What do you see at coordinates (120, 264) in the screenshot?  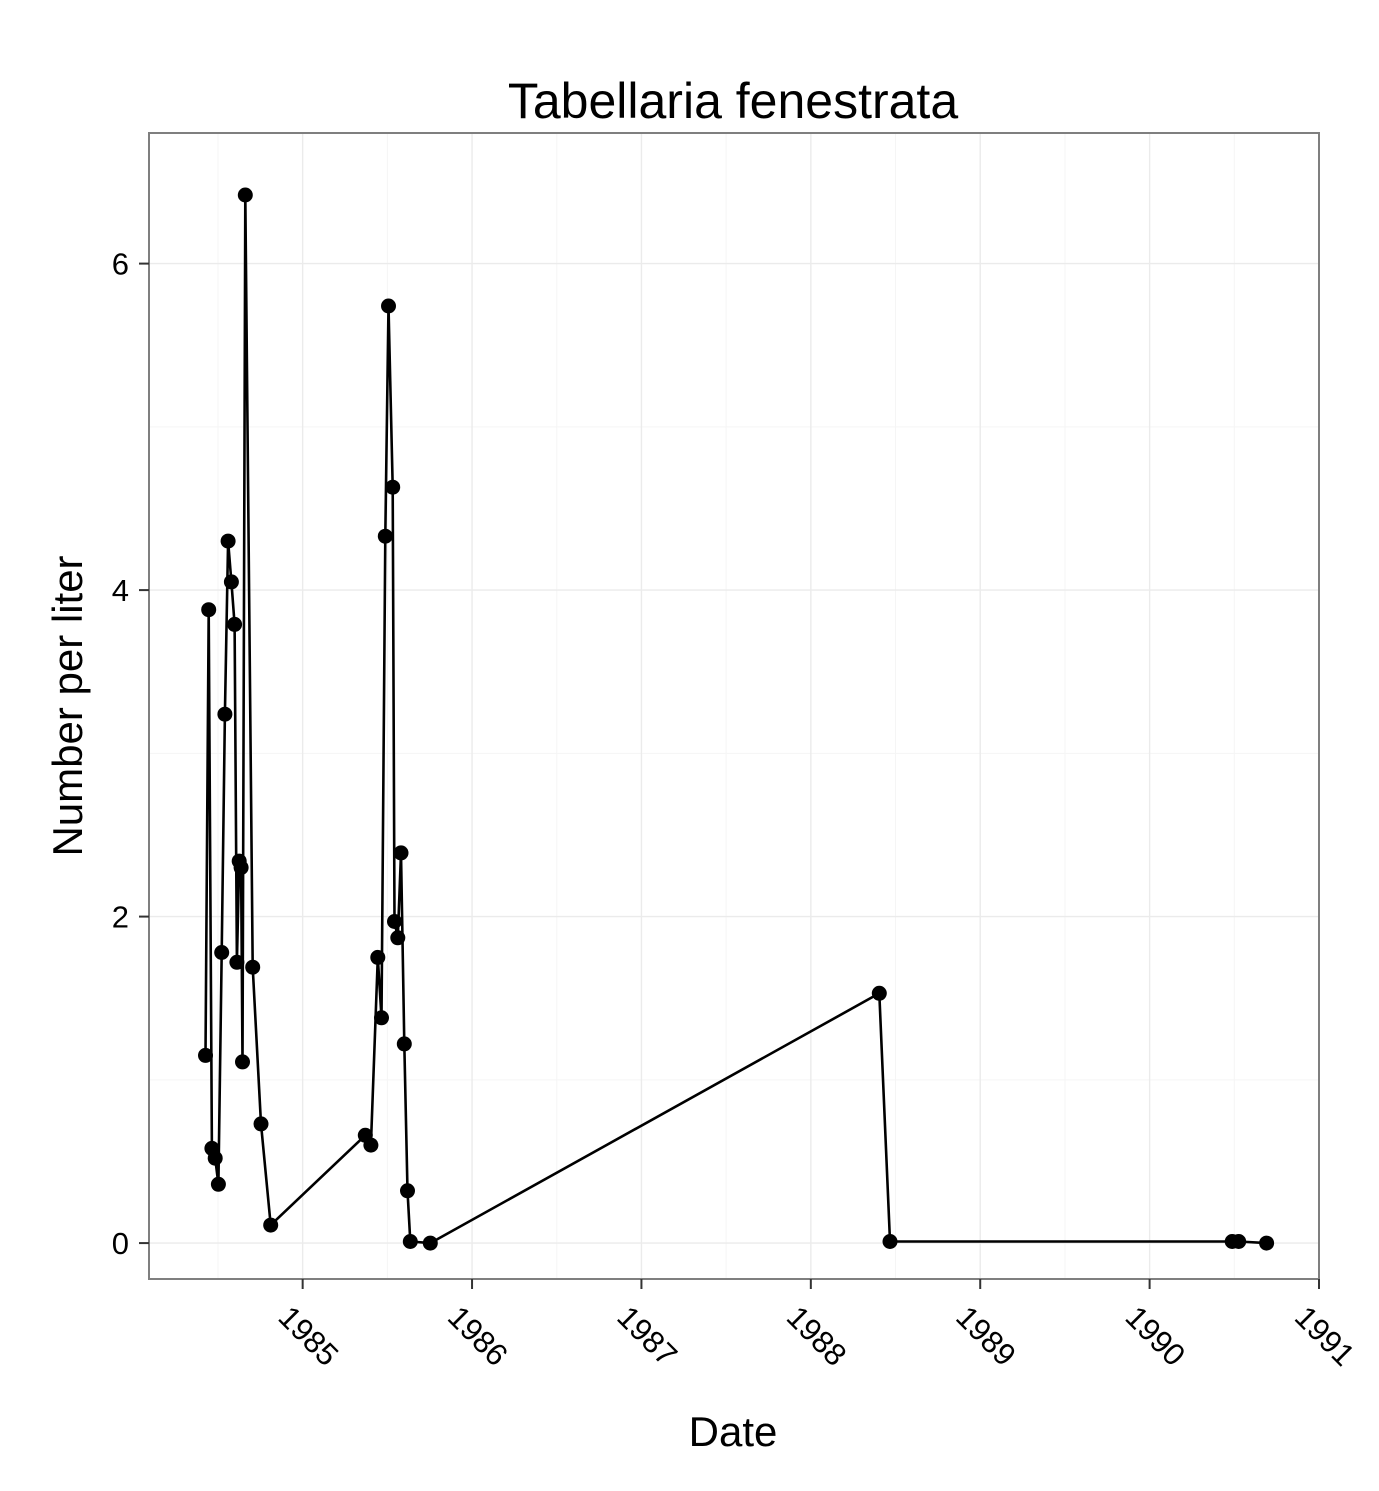 I see `y-tick-label: 6` at bounding box center [120, 264].